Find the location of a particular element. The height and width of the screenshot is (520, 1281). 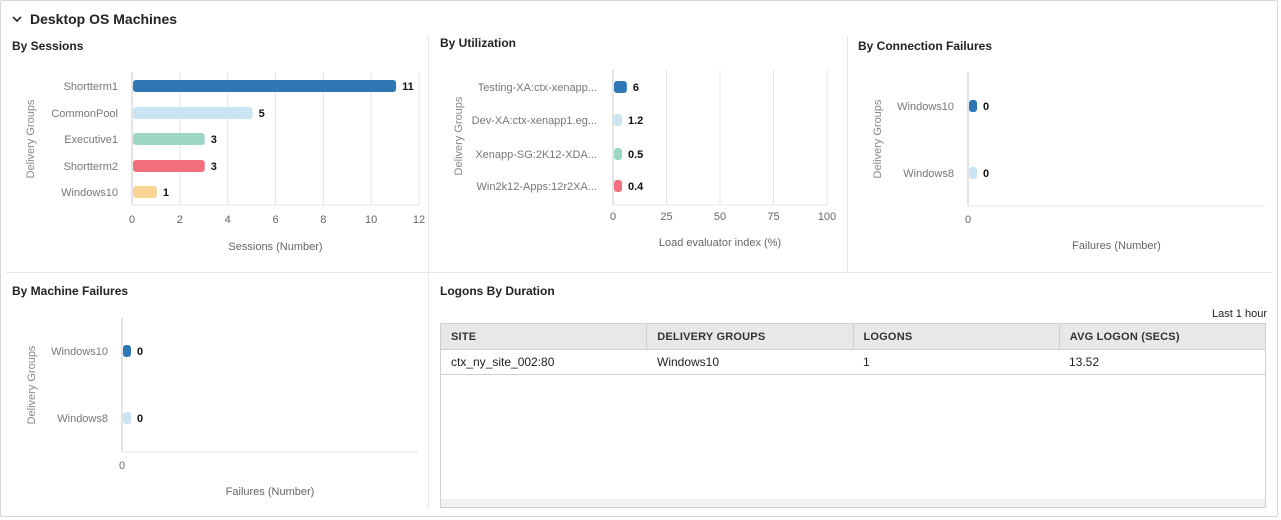

cell-delivery-group: Windows10 is located at coordinates (688, 362).